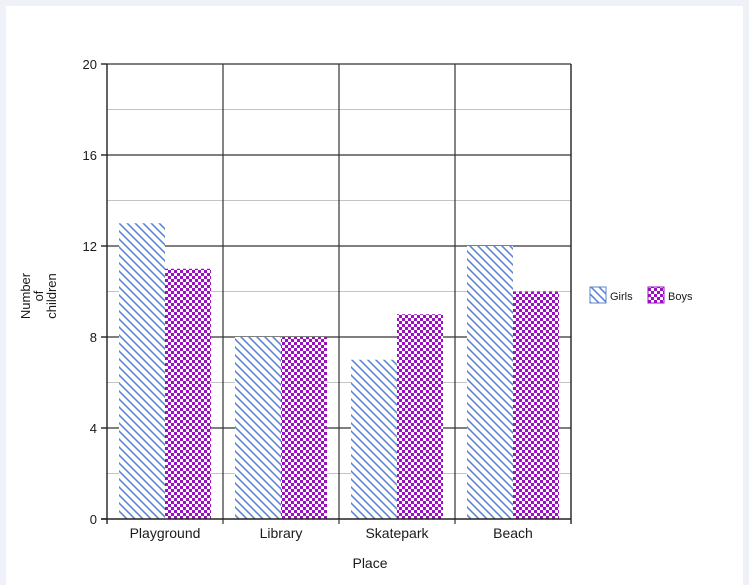  What do you see at coordinates (90, 292) in the screenshot?
I see `y-tick-labels: 0 4 8 12 16 20` at bounding box center [90, 292].